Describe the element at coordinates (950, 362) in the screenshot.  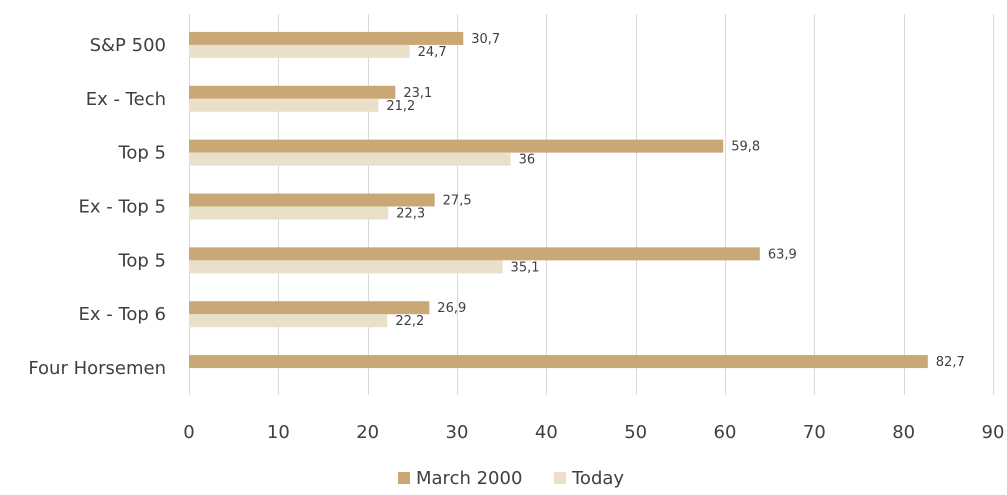
I see `data-label-march-2000: 82,7` at that location.